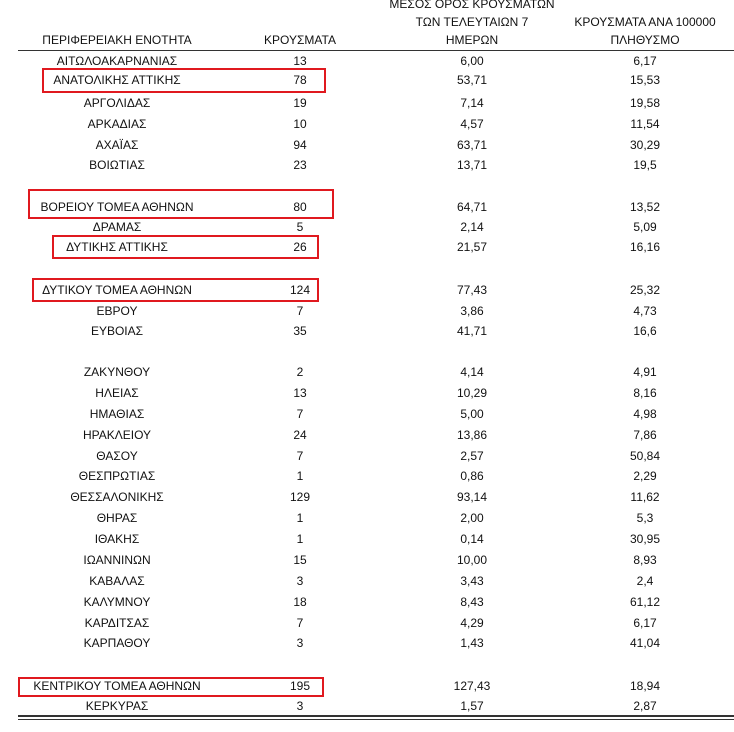 This screenshot has width=734, height=732. I want to click on table-cell: 16,16, so click(645, 247).